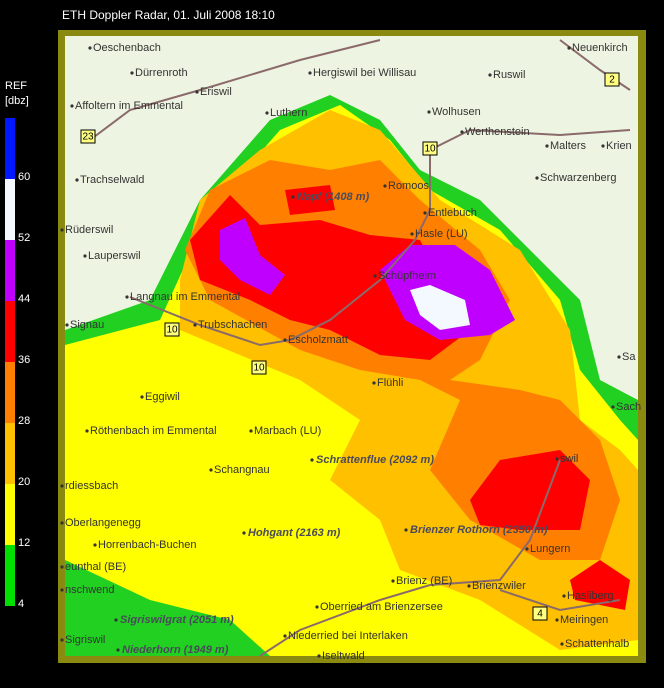 The image size is (664, 688). What do you see at coordinates (175, 650) in the screenshot?
I see `peak-label: Niederhorn (1949 m)` at bounding box center [175, 650].